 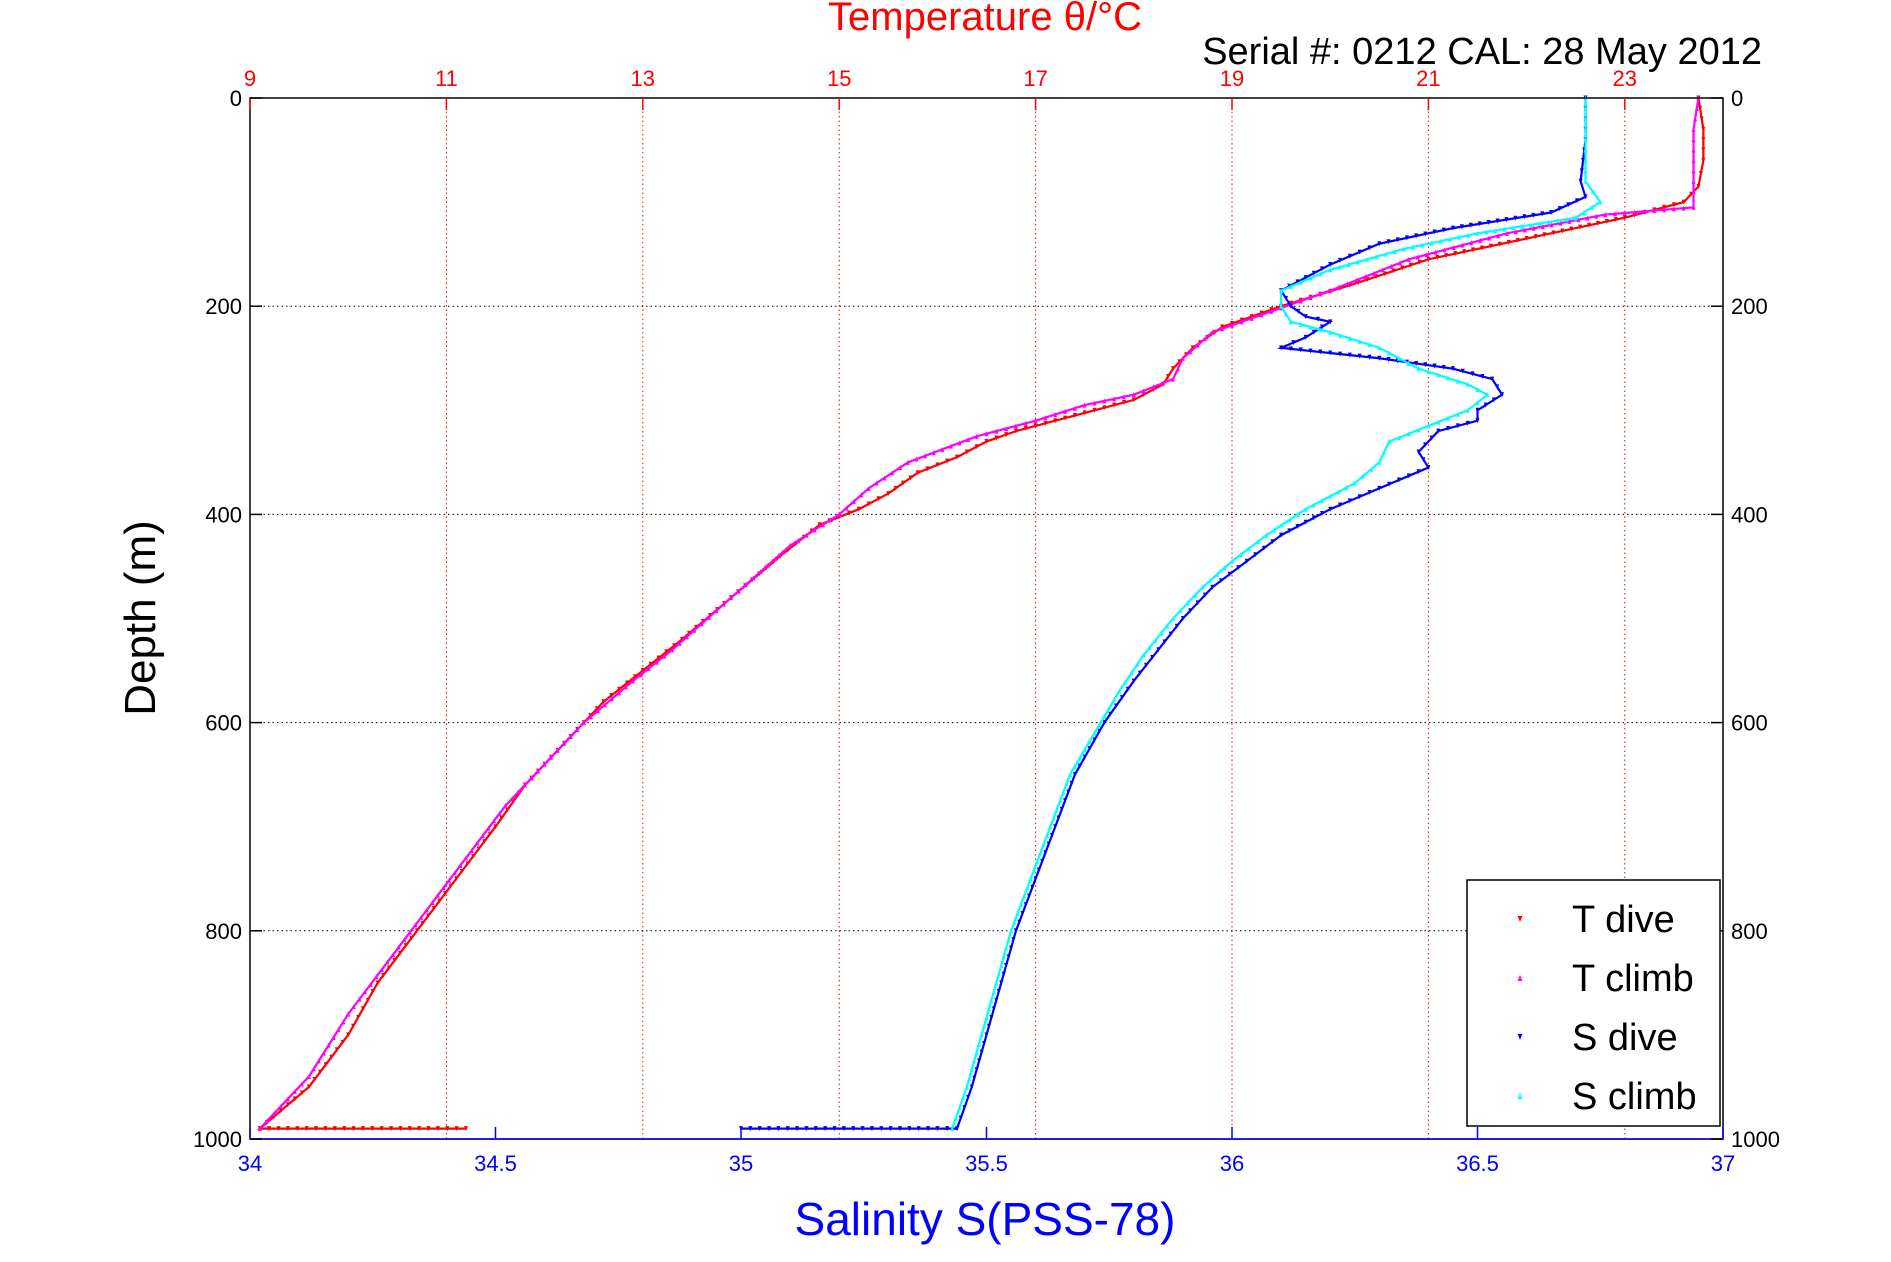 I want to click on serial-calibration-text: Serial #: 0212 CAL: 28 May 2012, so click(x=1482, y=52).